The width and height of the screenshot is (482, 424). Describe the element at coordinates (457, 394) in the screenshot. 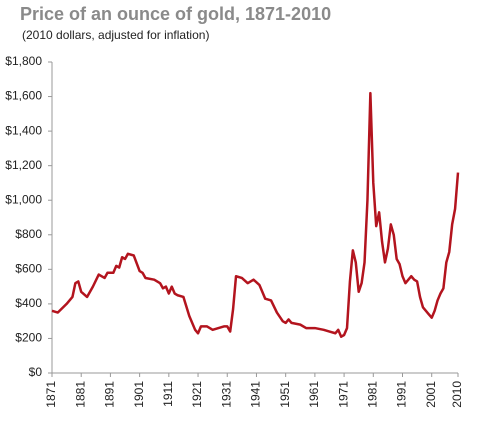

I see `x-tick-label: 2010` at that location.